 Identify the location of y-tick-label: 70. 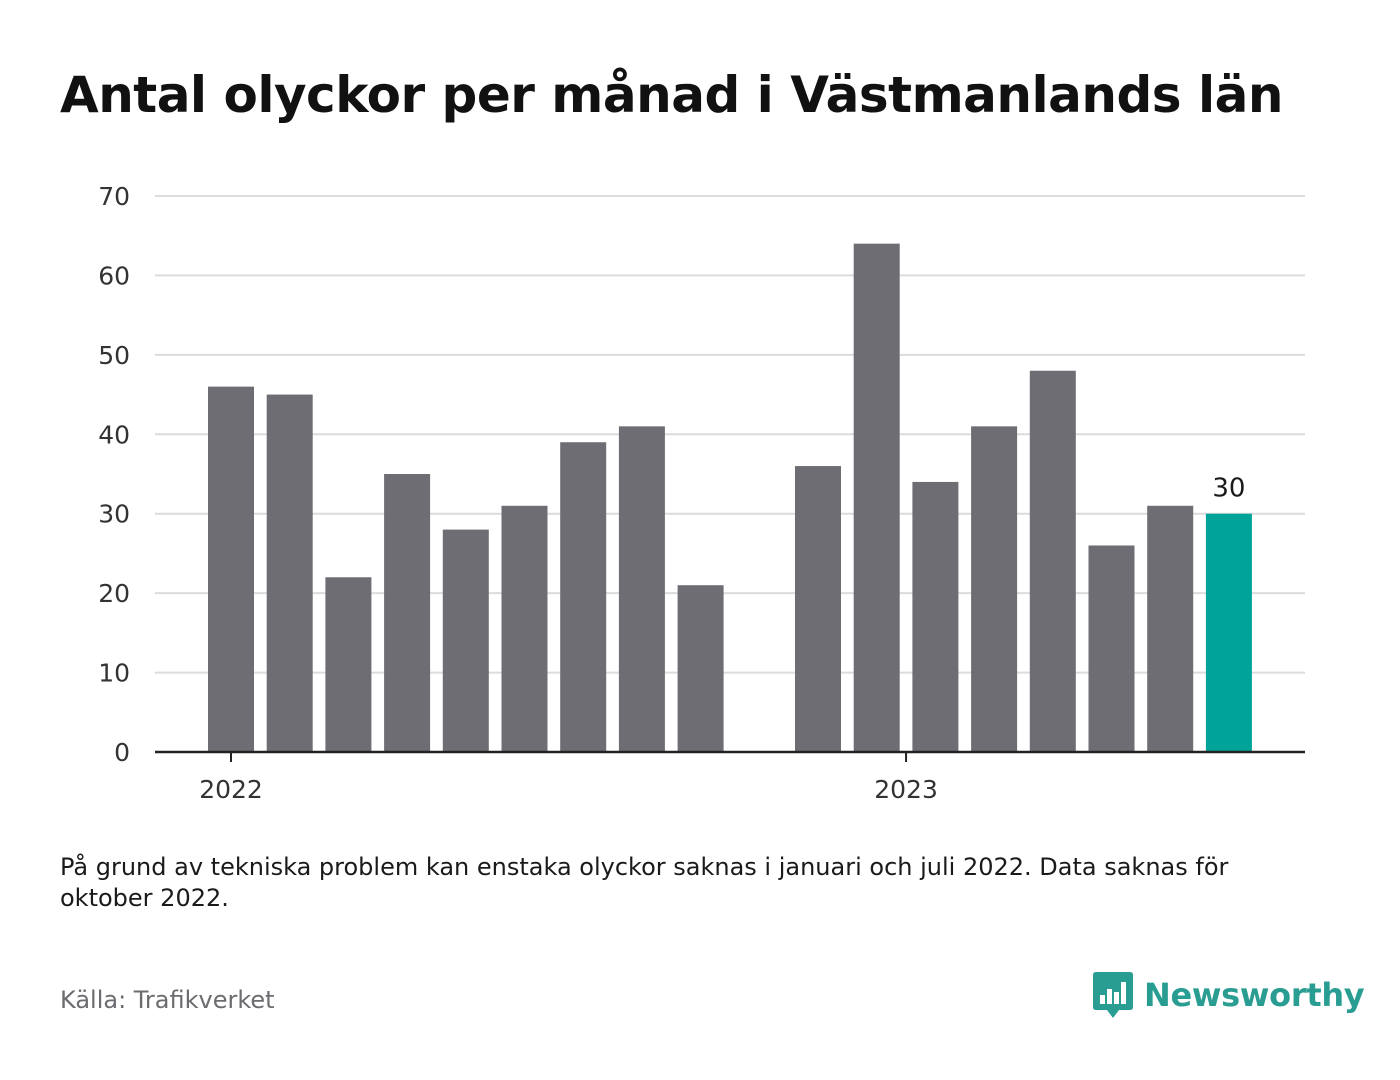
(114, 196).